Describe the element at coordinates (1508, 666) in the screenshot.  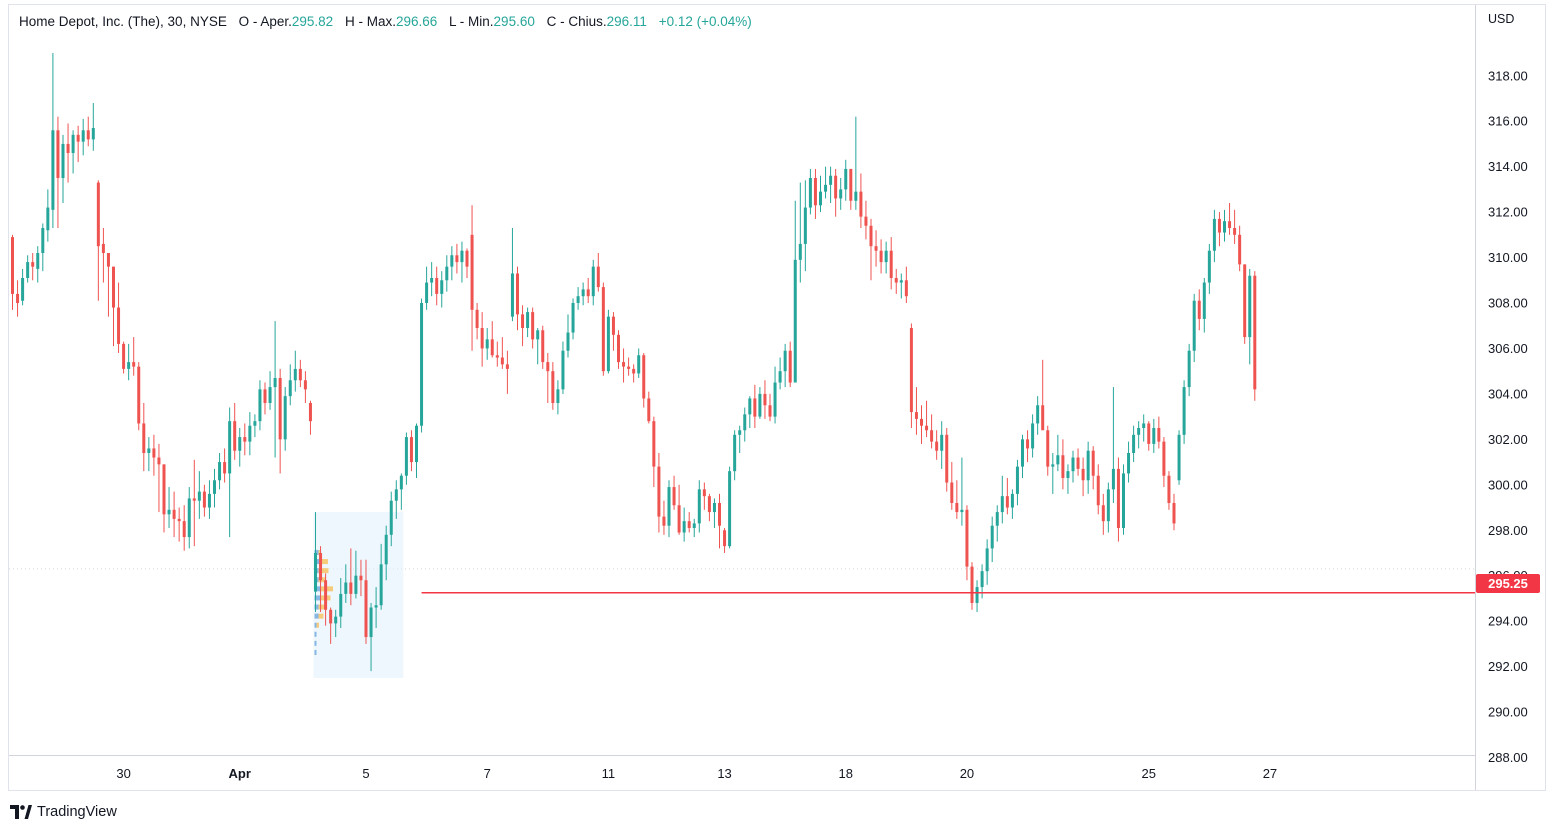
I see `y-tick-label: 292.00` at that location.